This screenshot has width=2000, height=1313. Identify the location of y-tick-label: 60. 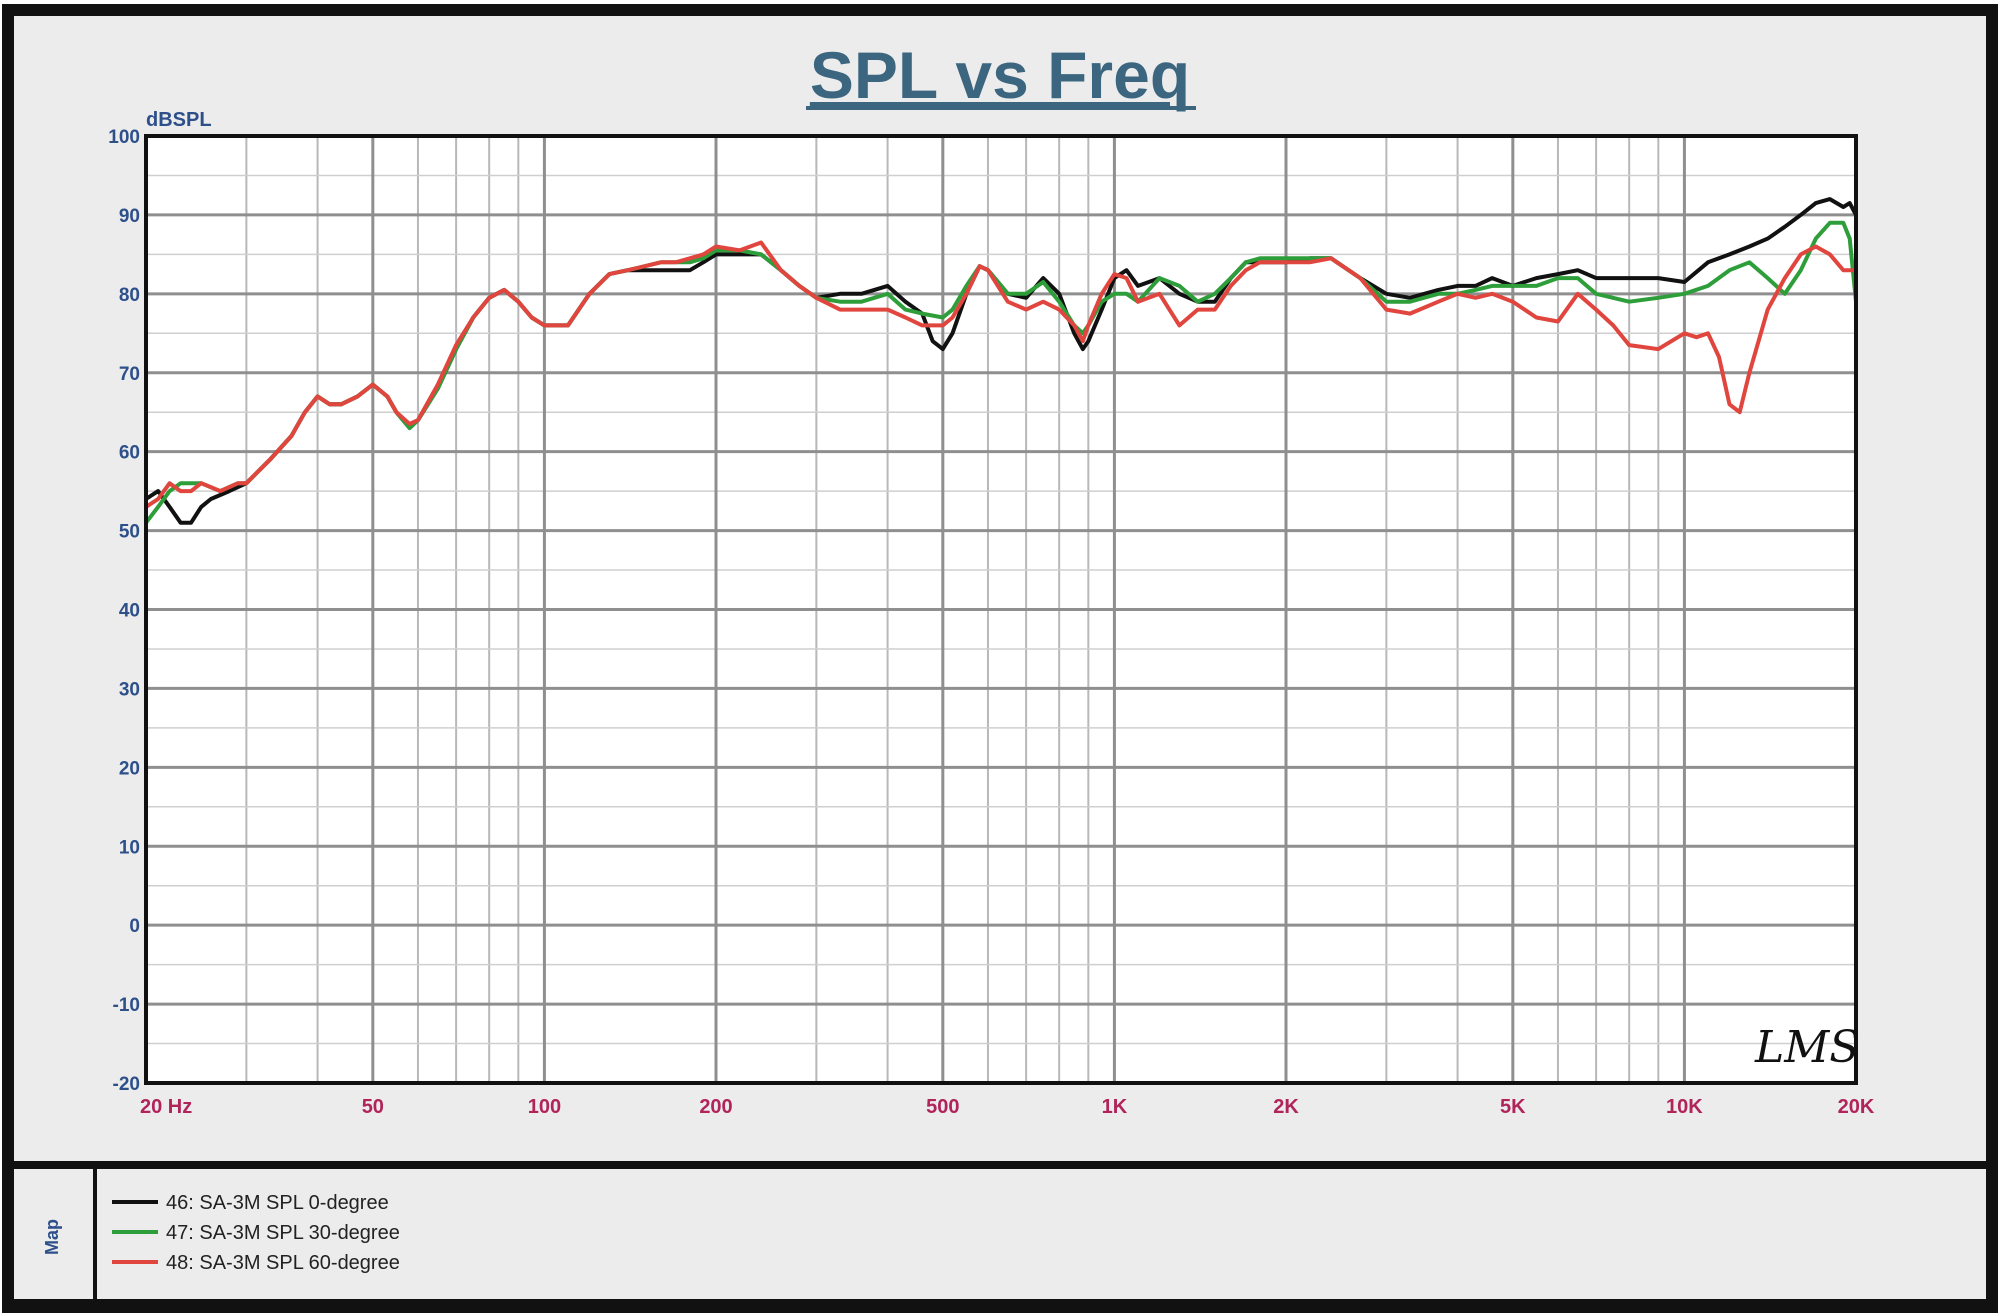
(129, 453).